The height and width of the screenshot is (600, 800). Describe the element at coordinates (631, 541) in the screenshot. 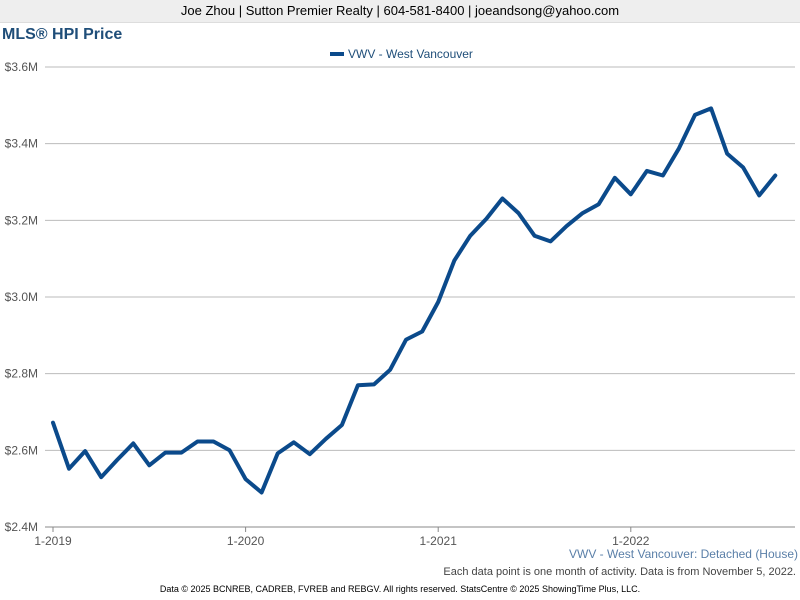

I see `x-tick-label: 1-2022` at that location.